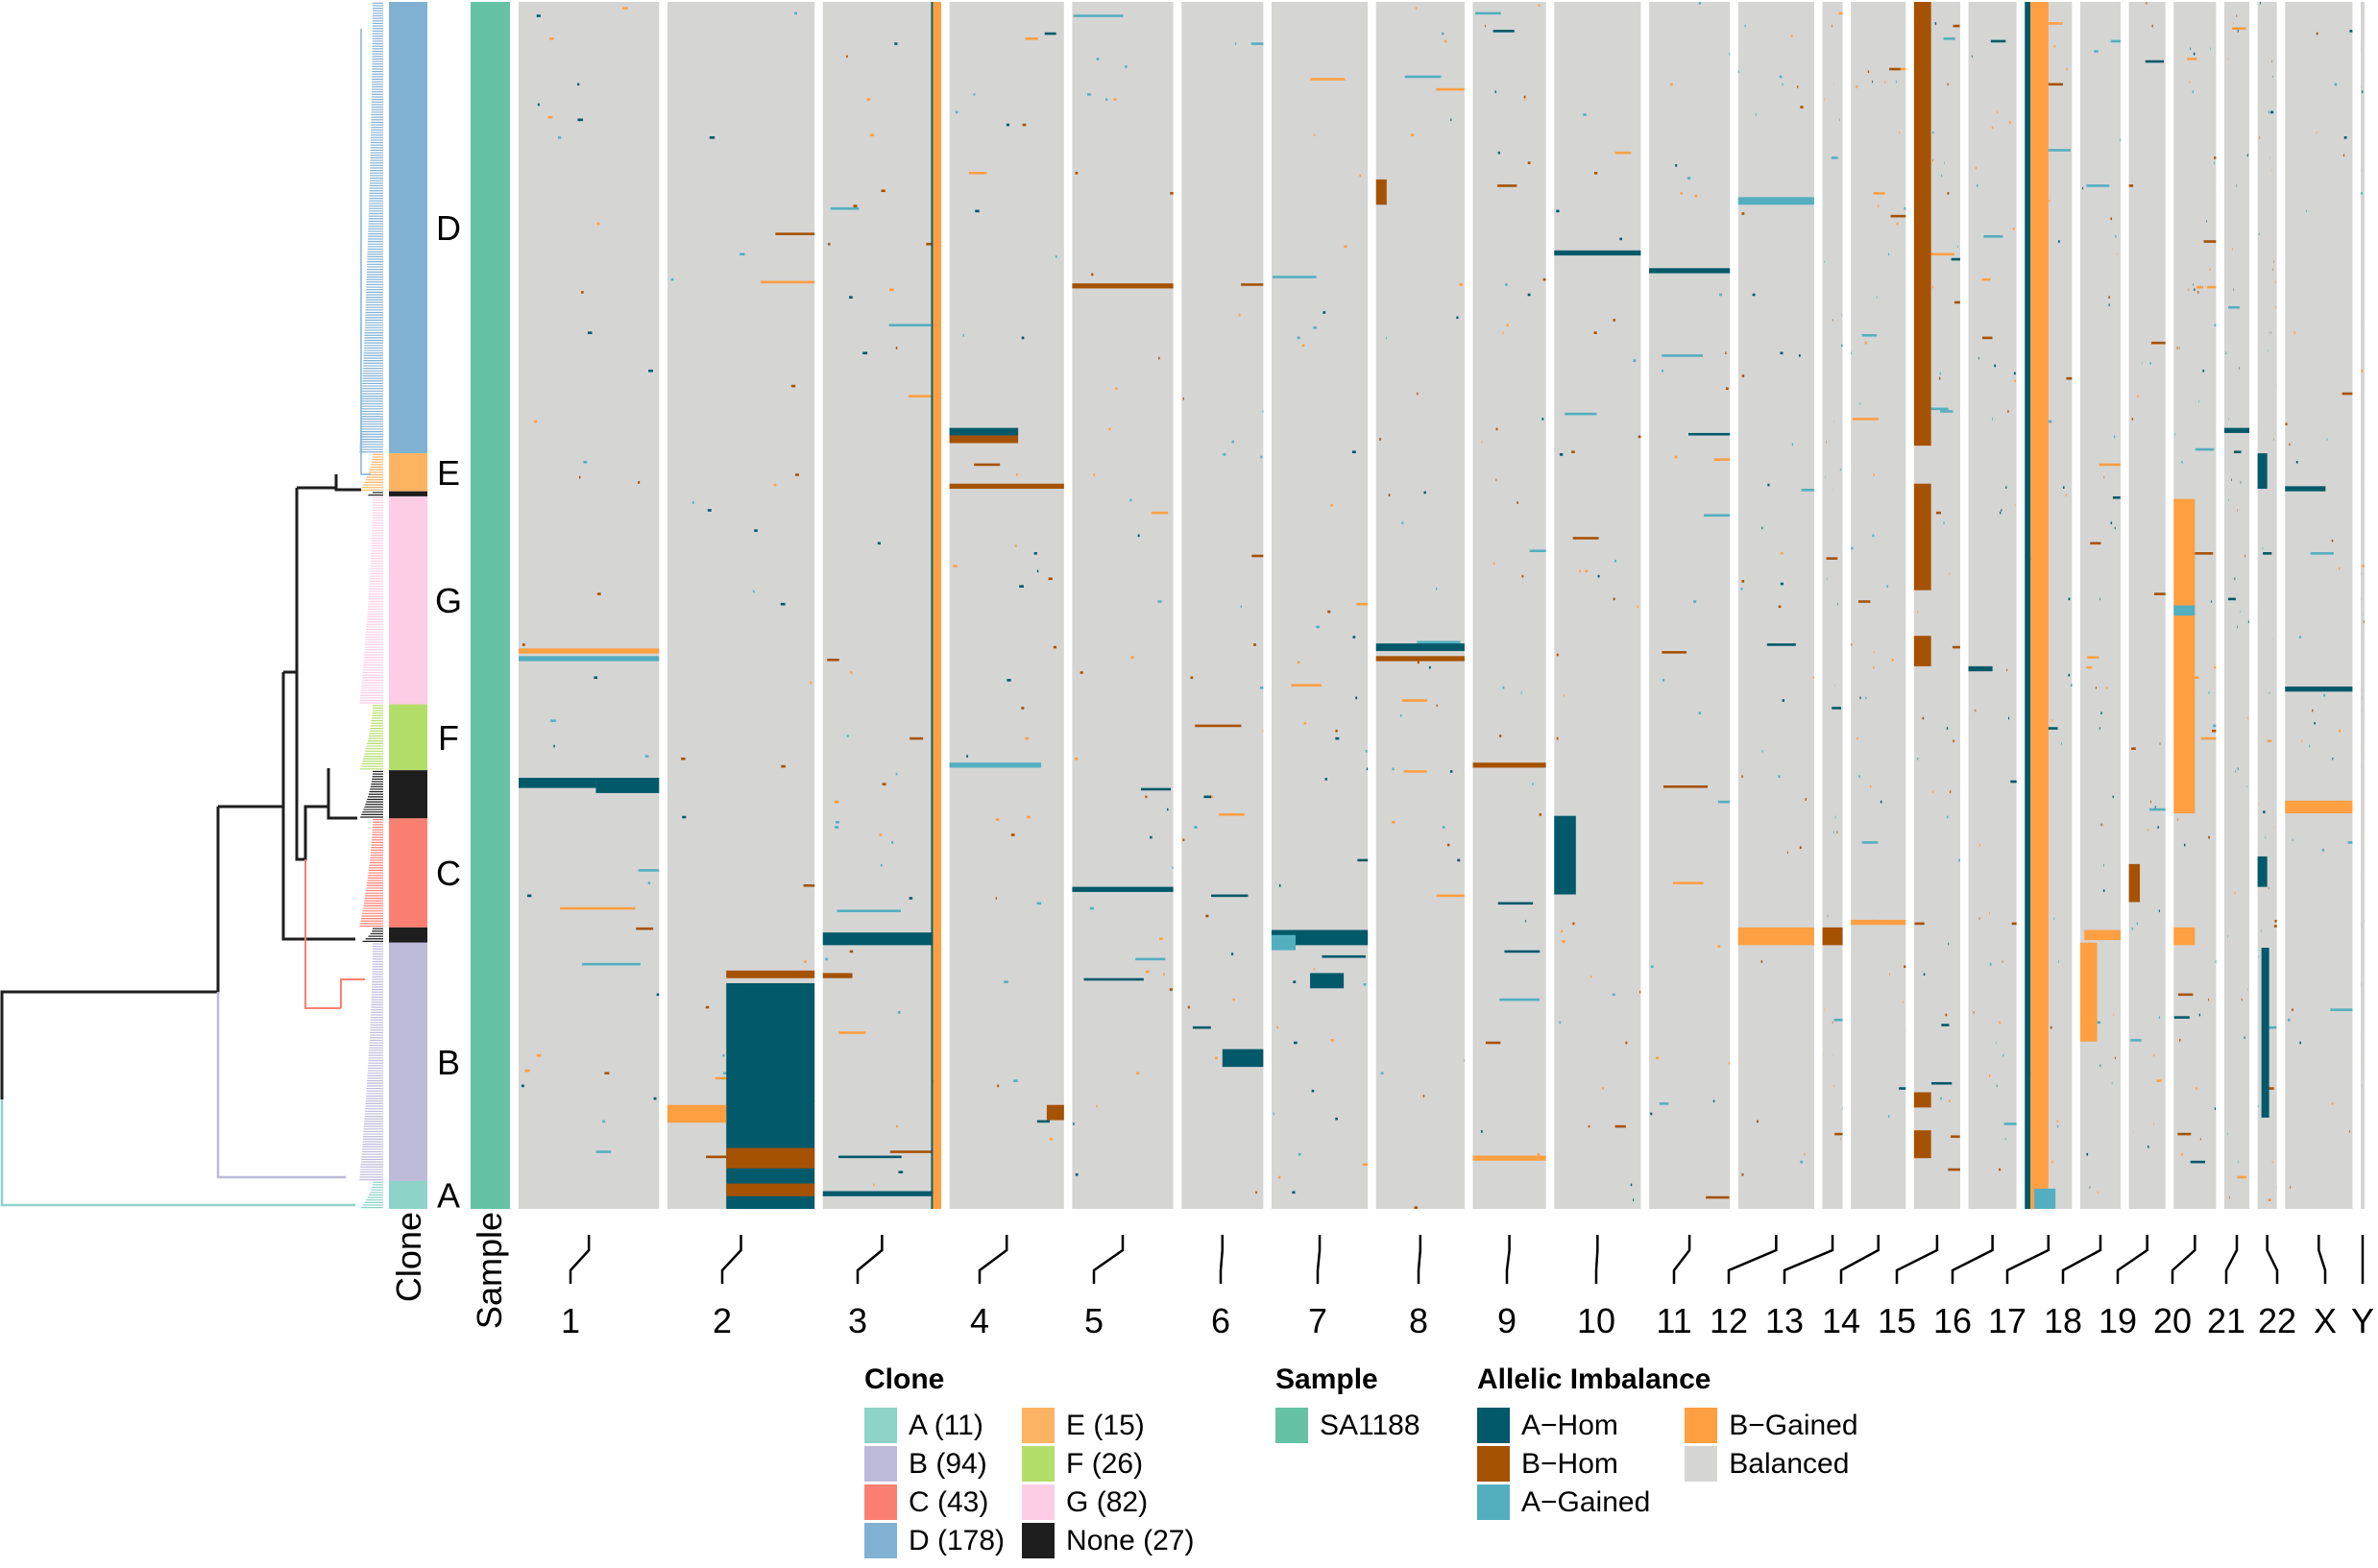 The height and width of the screenshot is (1568, 2378). What do you see at coordinates (408, 605) in the screenshot?
I see `clone-annotation-bar` at bounding box center [408, 605].